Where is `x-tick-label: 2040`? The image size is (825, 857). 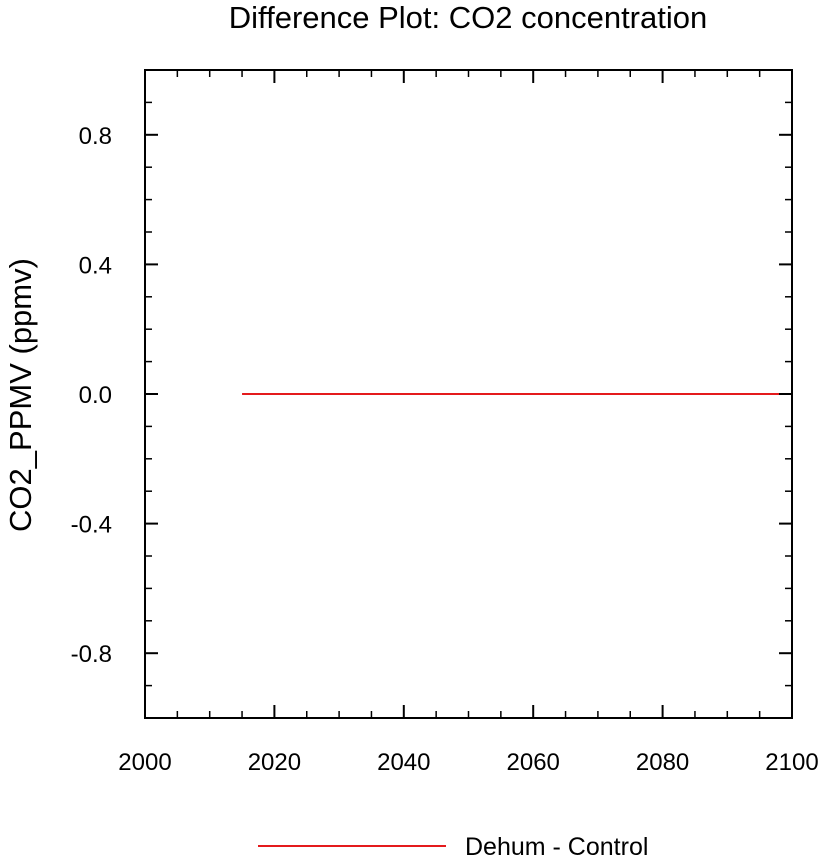 x-tick-label: 2040 is located at coordinates (403, 762).